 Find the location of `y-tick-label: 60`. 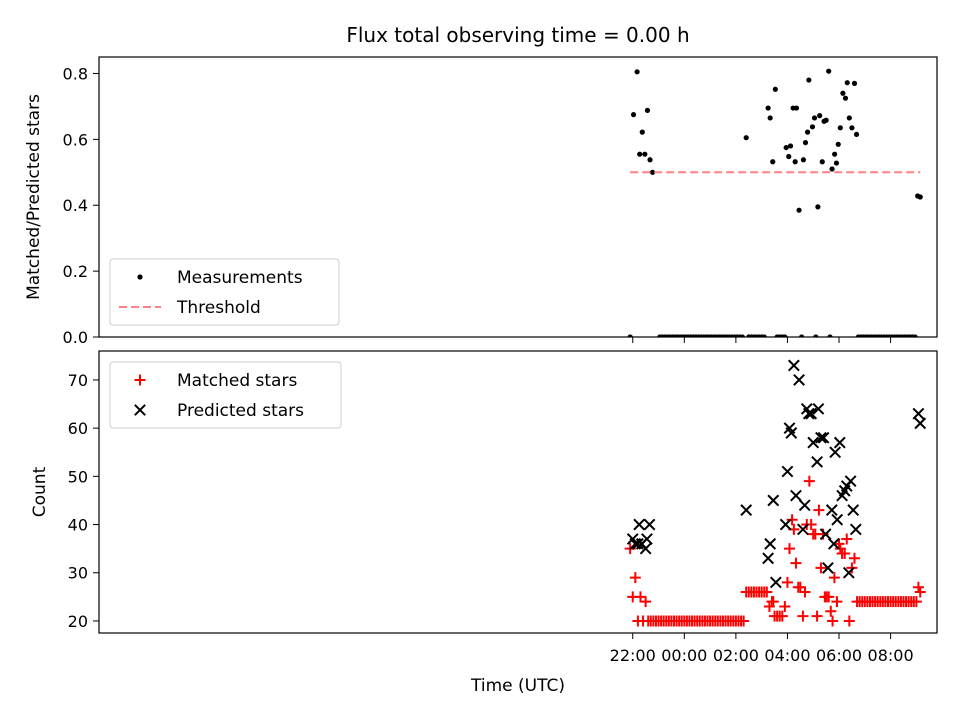

y-tick-label: 60 is located at coordinates (78, 428).